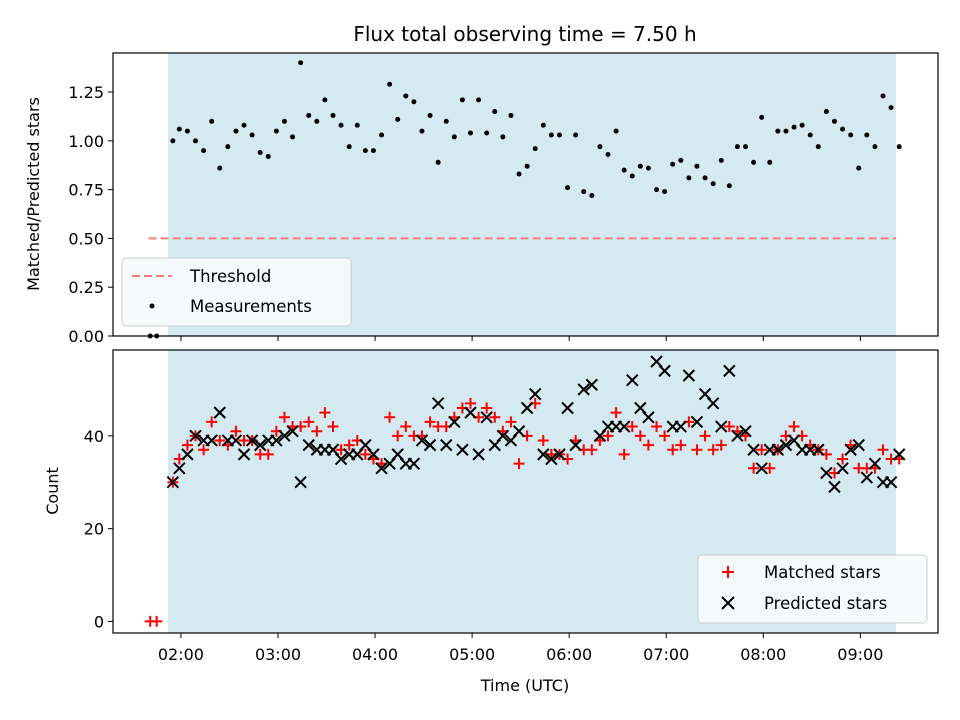  I want to click on bottom-legend: Matched stars Predicted stars, so click(812, 589).